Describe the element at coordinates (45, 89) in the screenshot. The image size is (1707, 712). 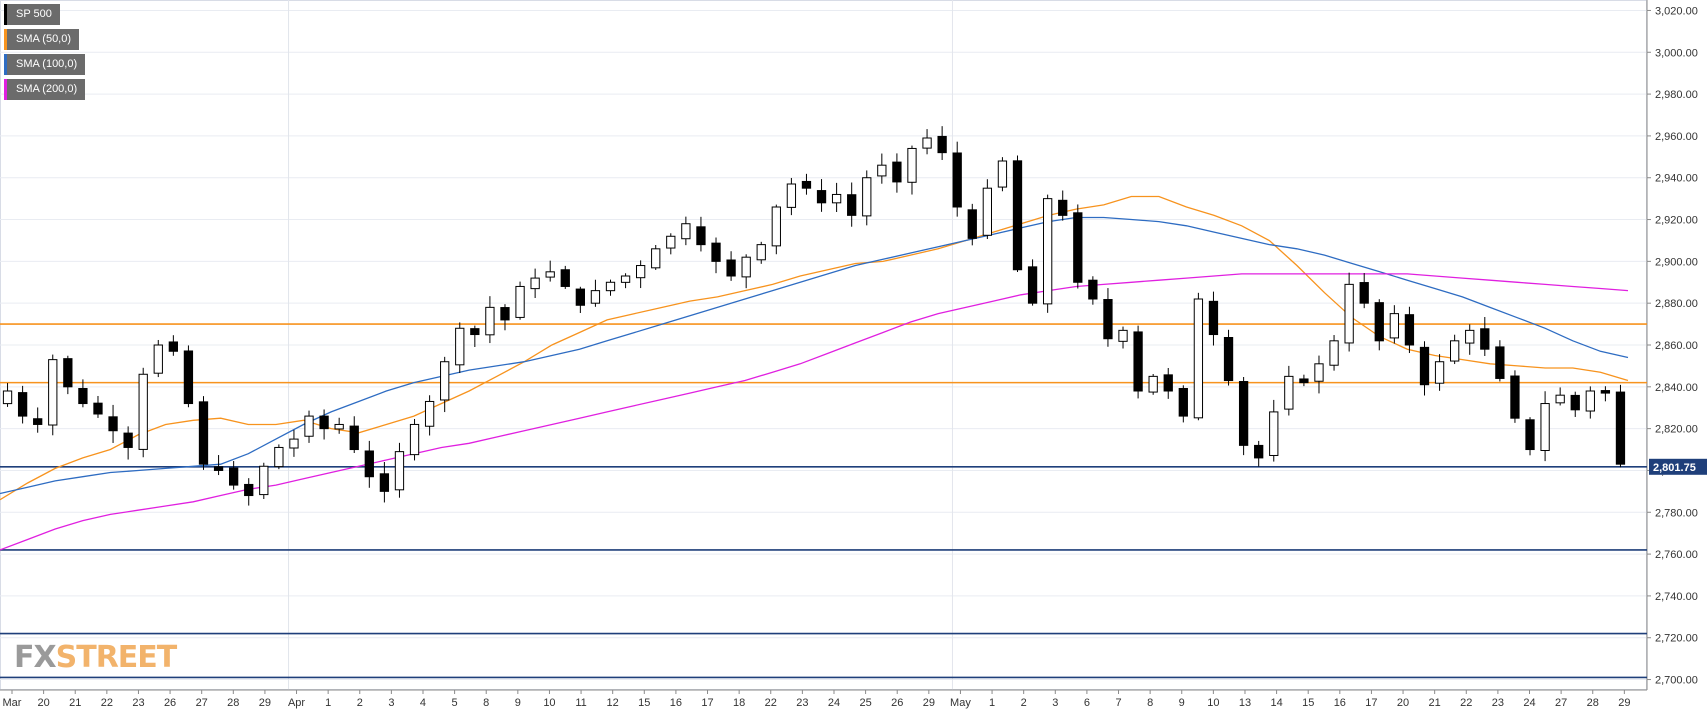
I see `legend-item-sma200: SMA (200,0)` at that location.